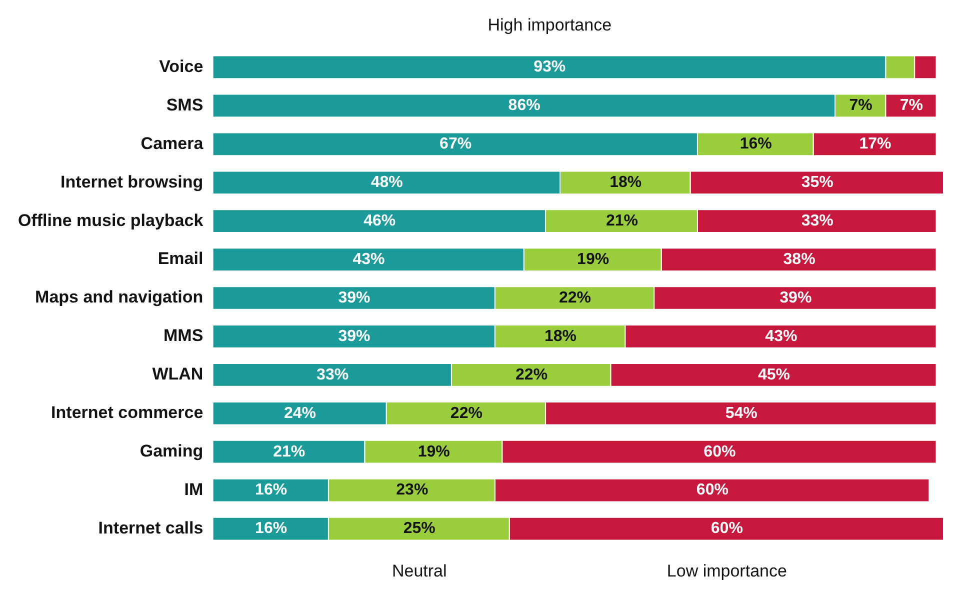 The image size is (956, 597). I want to click on y-tick-label: IM, so click(194, 489).